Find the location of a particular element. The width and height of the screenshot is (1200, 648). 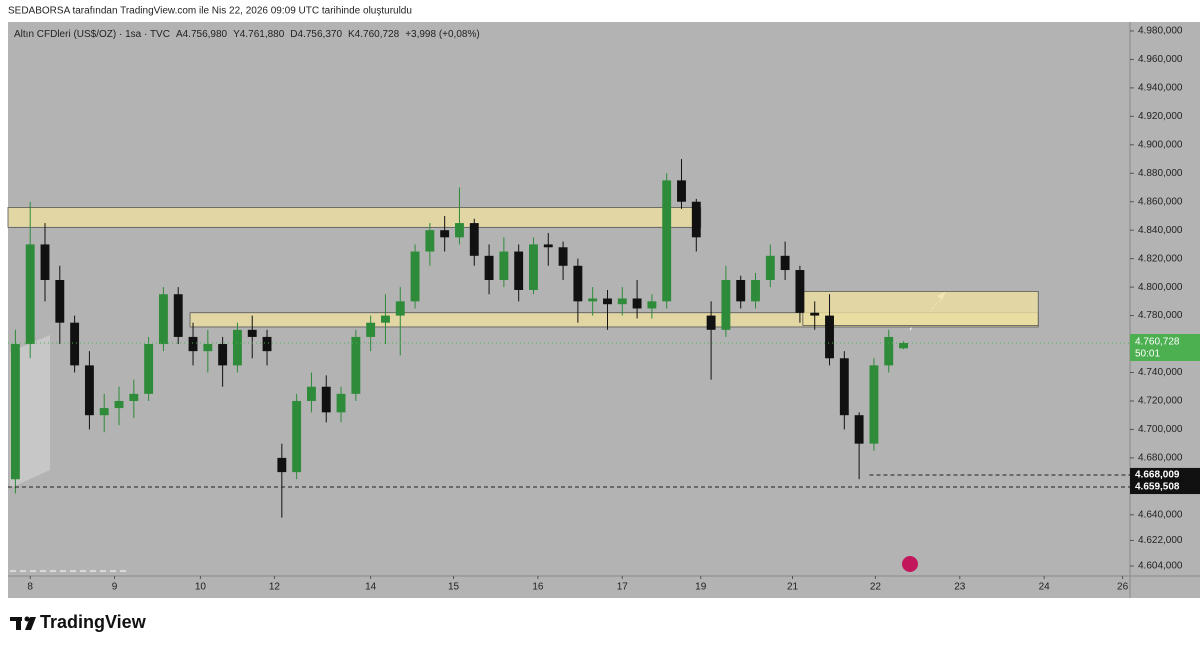

x-tick-label: 26 is located at coordinates (1123, 587).